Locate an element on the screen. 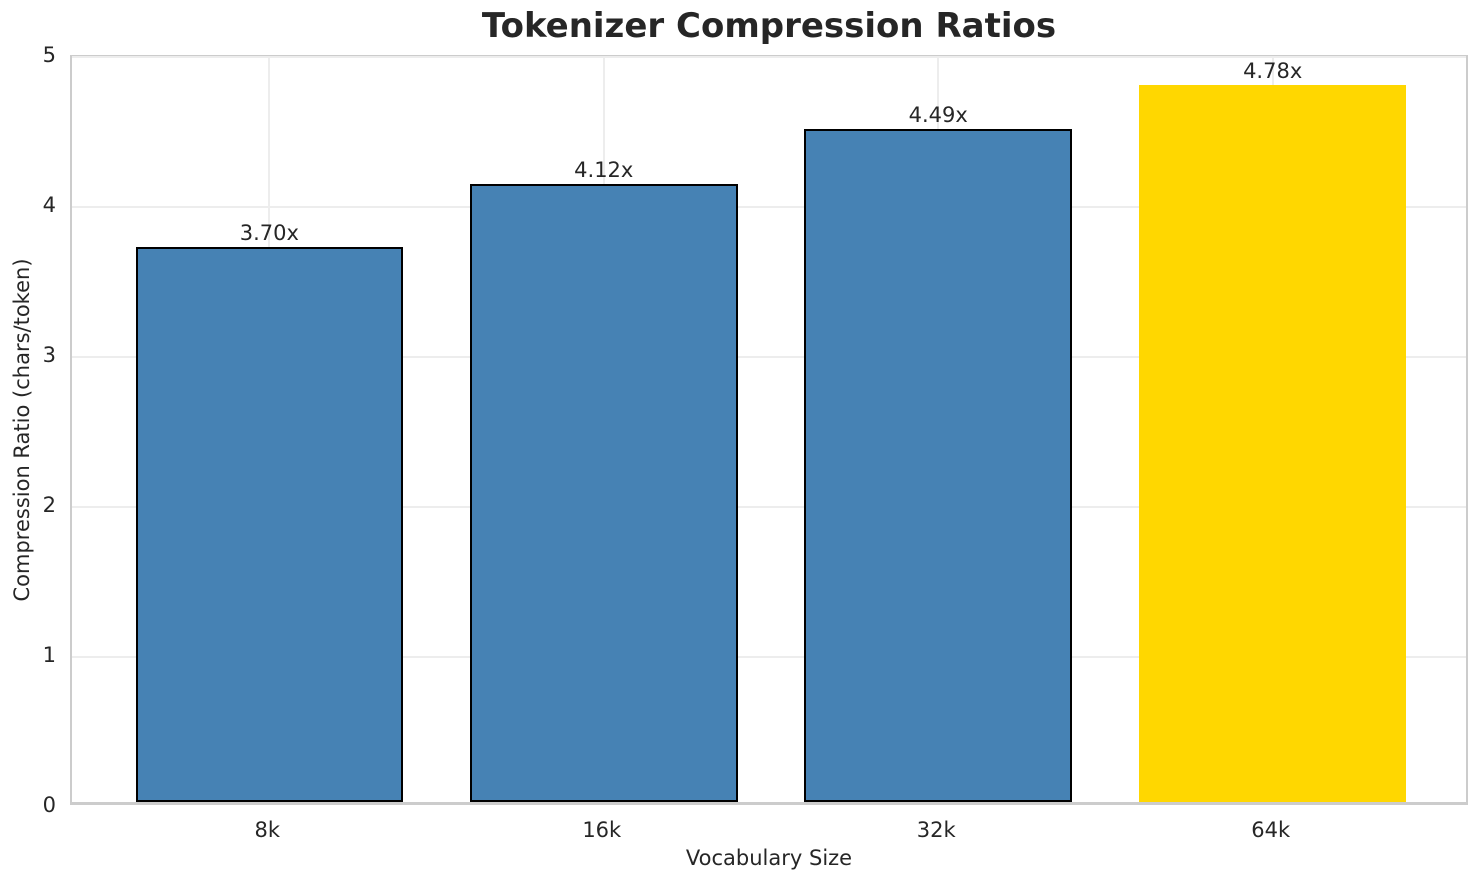  bar-value-label: 4.78x is located at coordinates (1273, 71).